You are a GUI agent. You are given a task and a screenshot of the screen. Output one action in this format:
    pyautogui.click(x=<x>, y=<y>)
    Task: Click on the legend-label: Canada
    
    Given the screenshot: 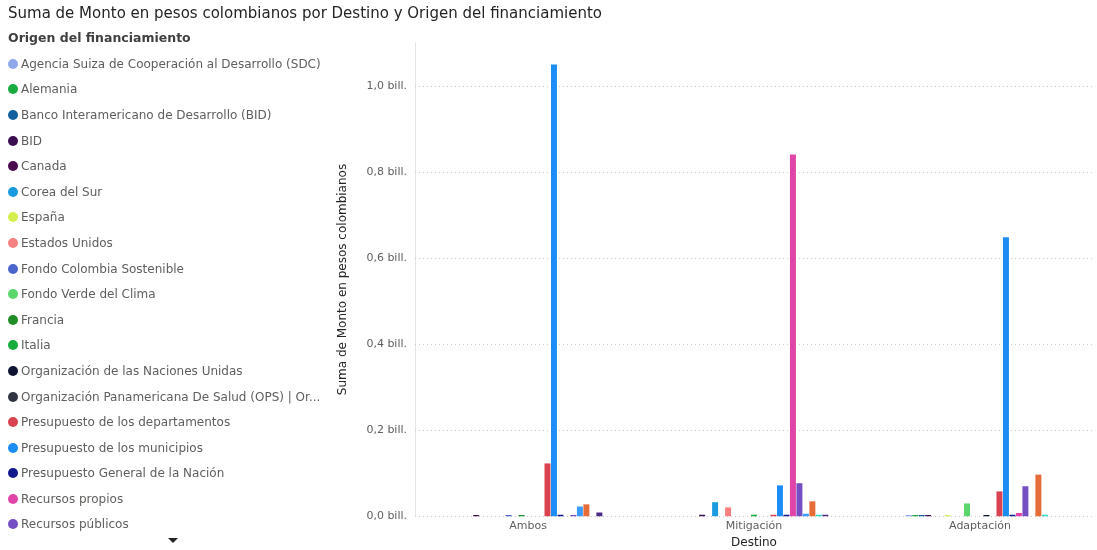 What is the action you would take?
    pyautogui.click(x=44, y=166)
    